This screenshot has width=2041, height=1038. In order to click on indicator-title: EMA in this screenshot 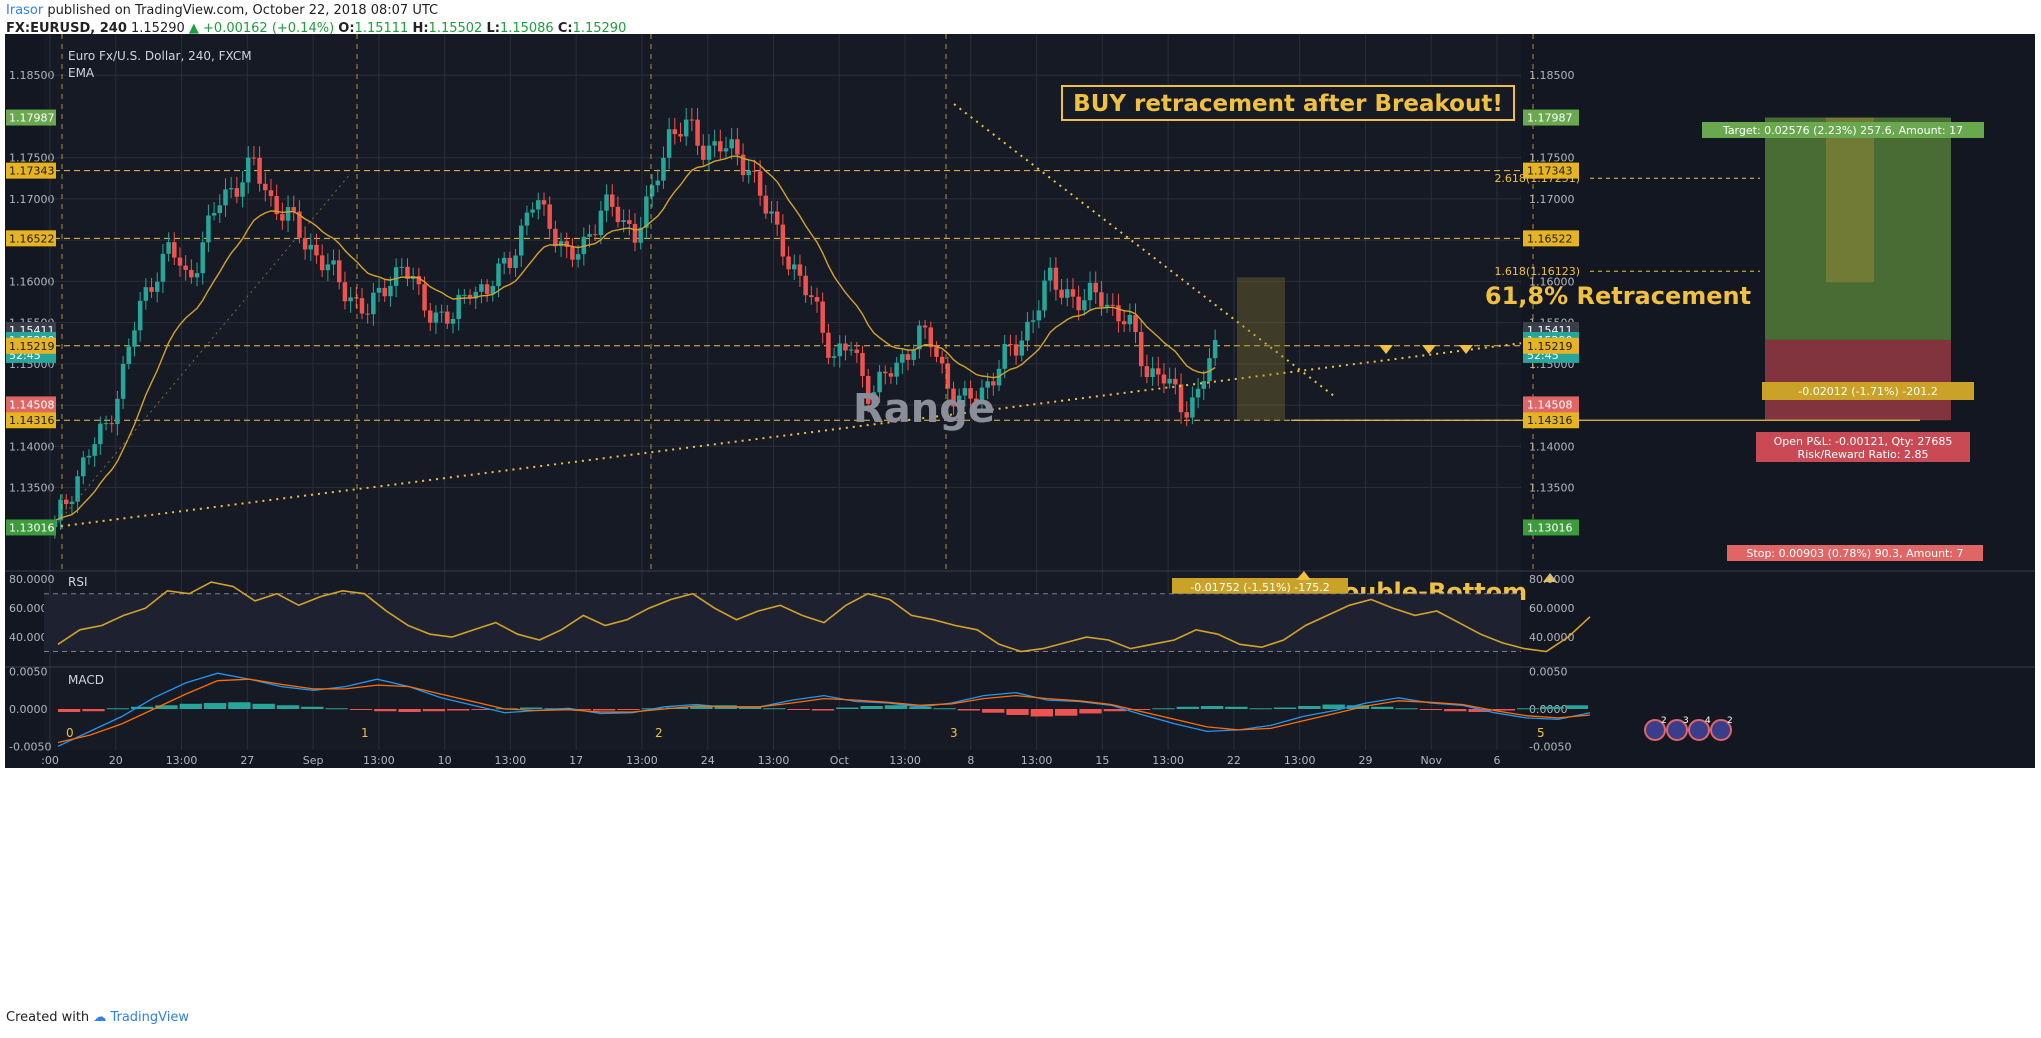, I will do `click(81, 73)`.